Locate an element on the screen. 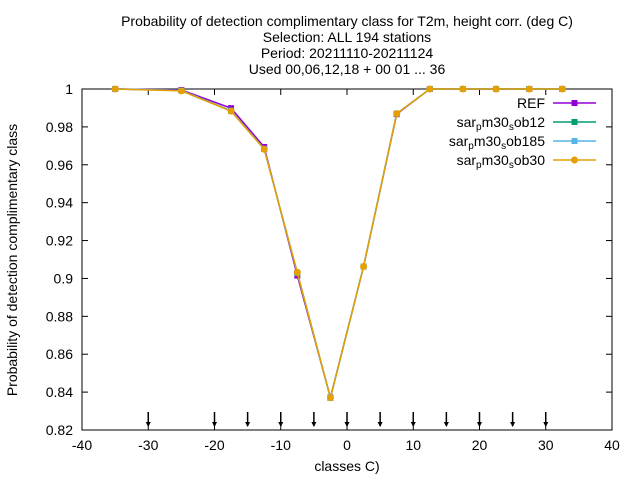 Image resolution: width=640 pixels, height=480 pixels. x-tick-label: -40 is located at coordinates (82, 445).